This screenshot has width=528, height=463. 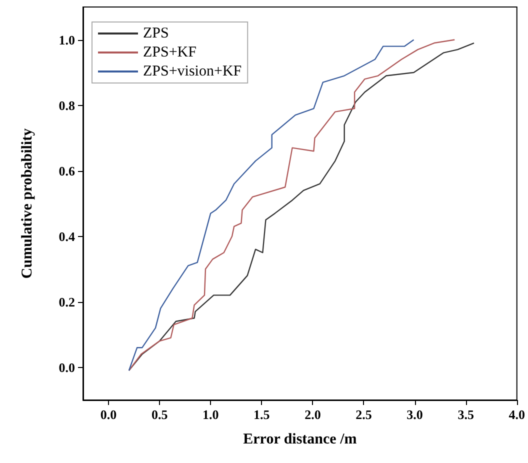 I want to click on y-tick-label: 1.0, so click(x=66, y=40).